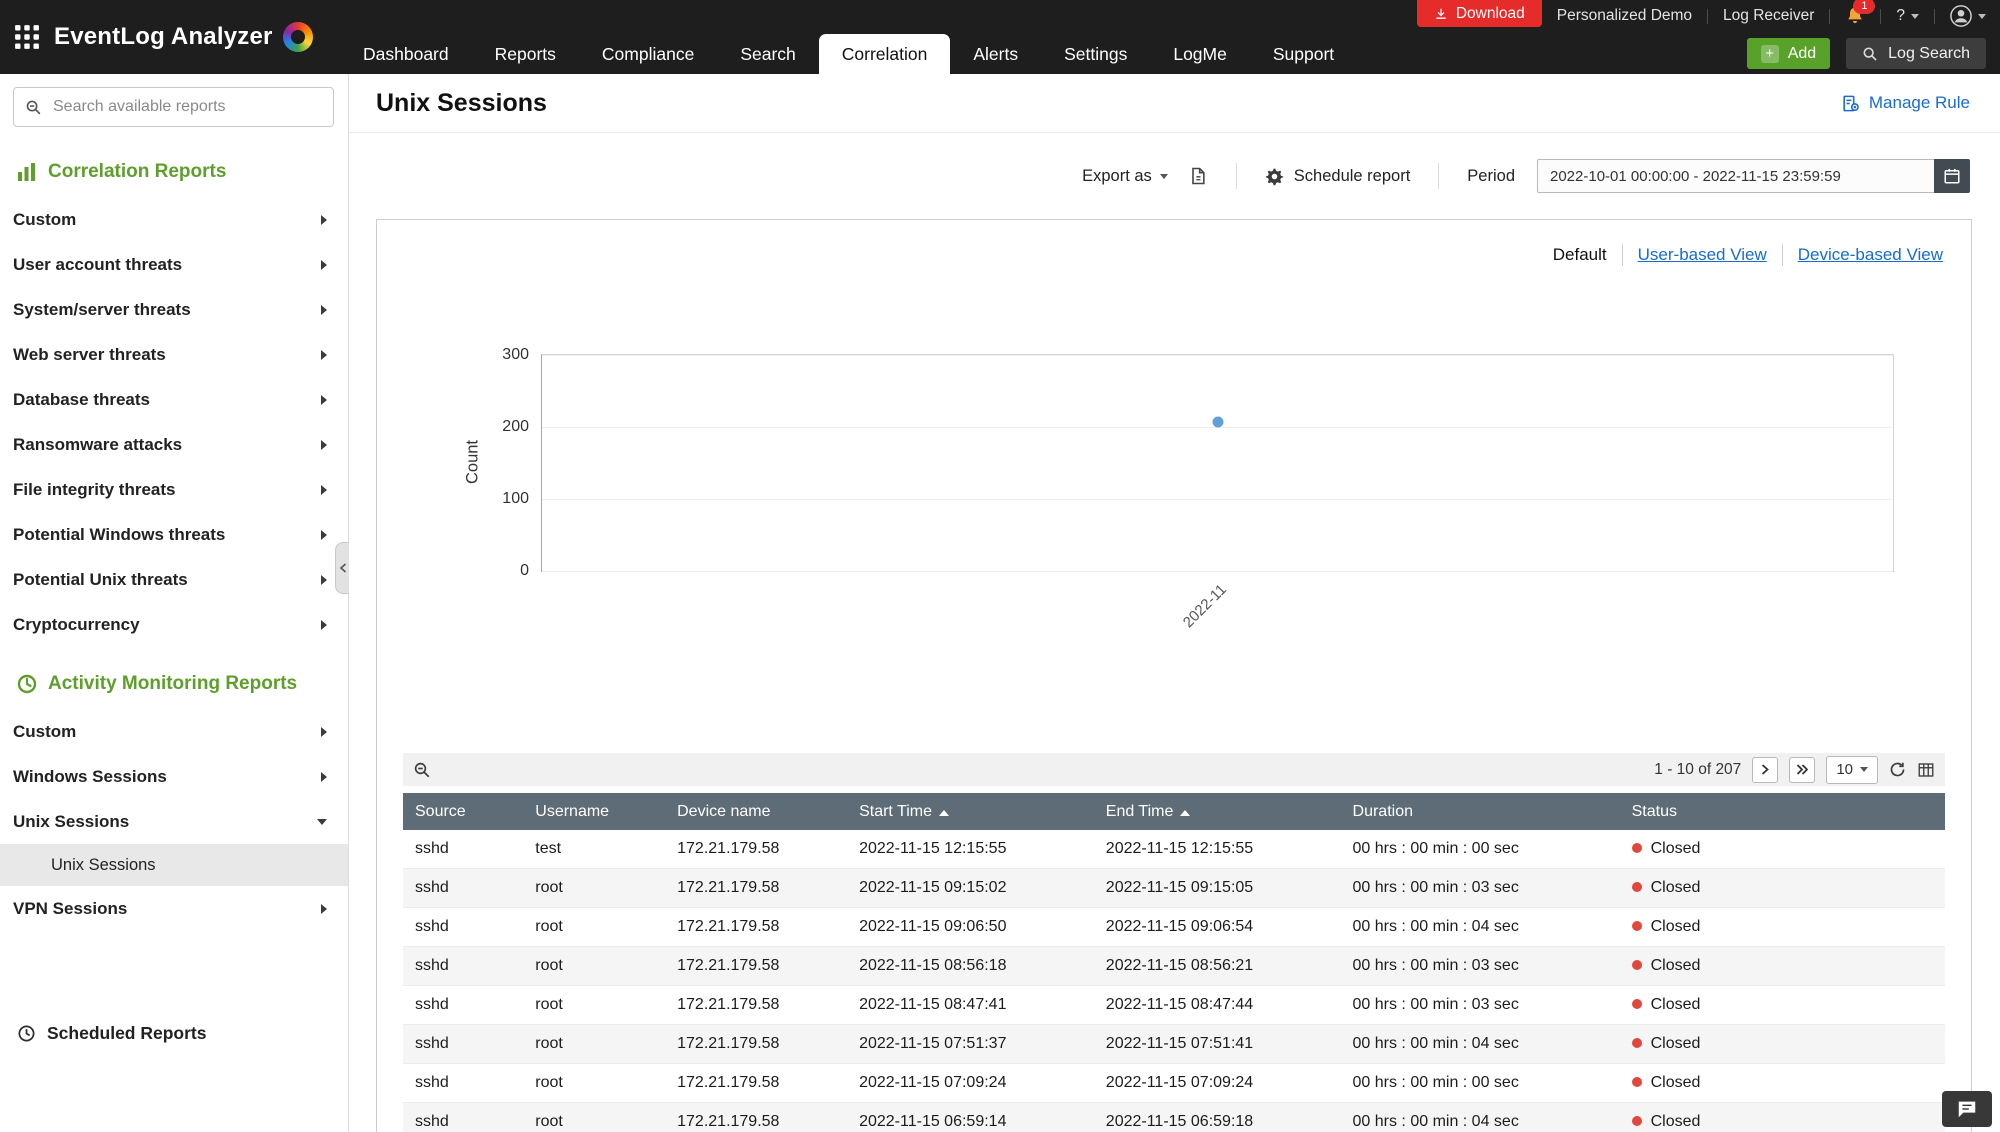 The width and height of the screenshot is (2000, 1132). I want to click on cell-end-time: 2022-11-15 08:56:21, so click(1217, 966).